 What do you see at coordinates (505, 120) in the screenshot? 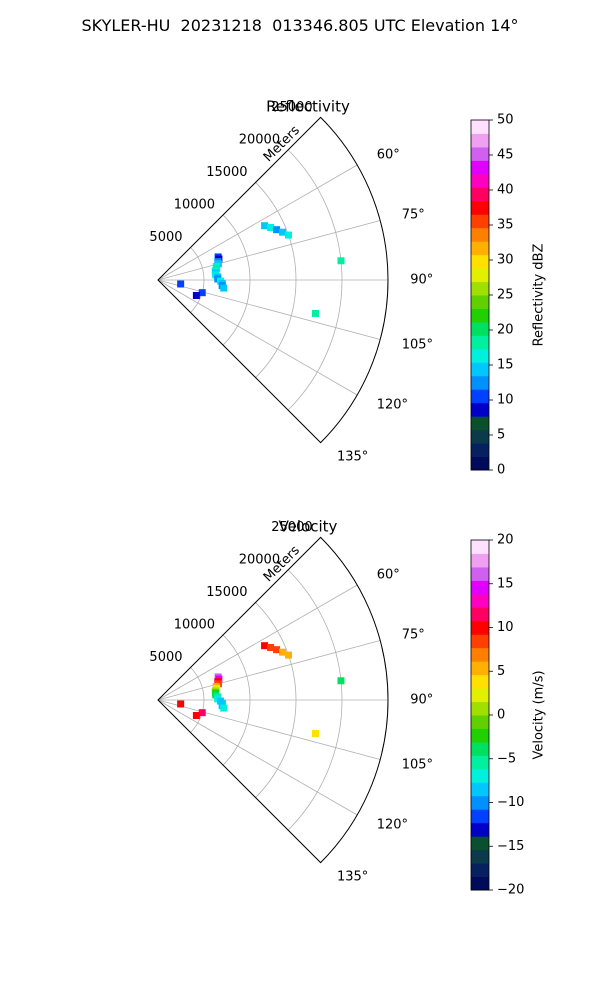
I see `colorbar-tick-label: 50` at bounding box center [505, 120].